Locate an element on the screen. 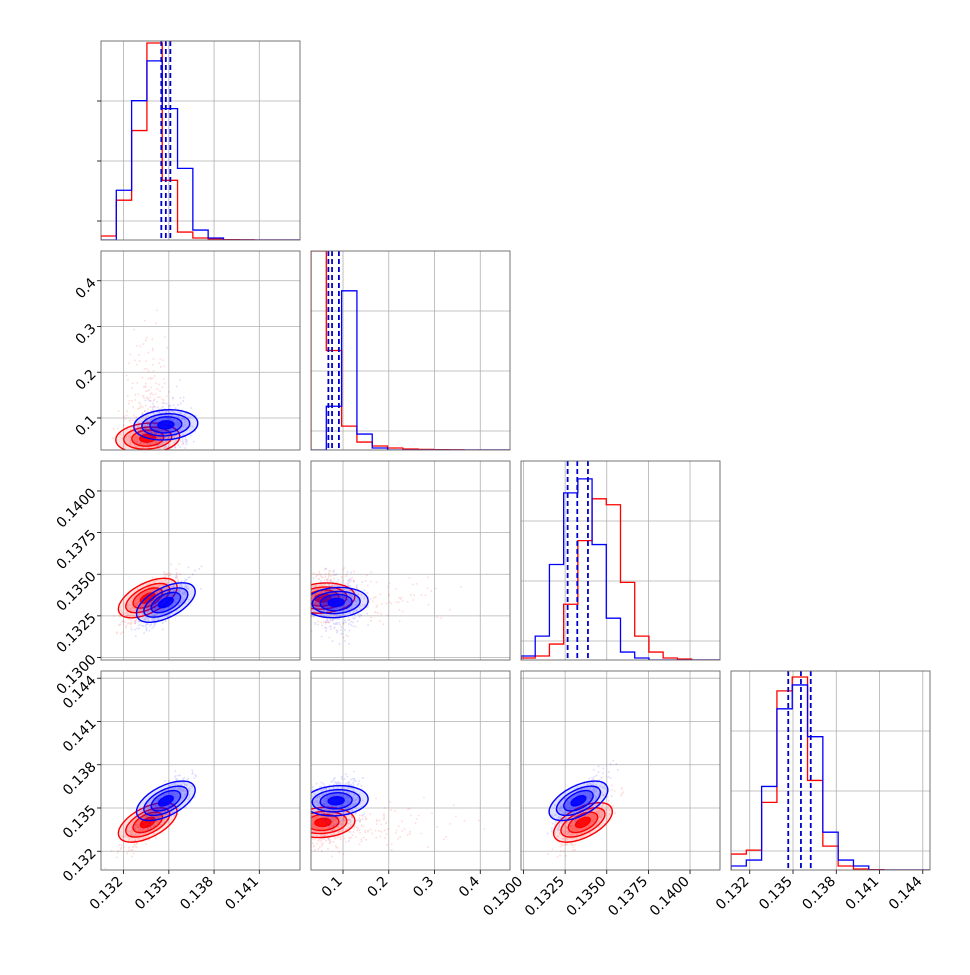 Image resolution: width=970 pixels, height=975 pixels. x-tick-label: 0.1300 is located at coordinates (503, 897).